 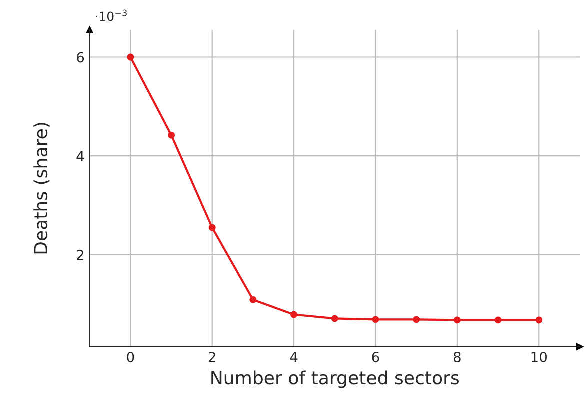 I want to click on x-tick-label: 0, so click(x=130, y=357).